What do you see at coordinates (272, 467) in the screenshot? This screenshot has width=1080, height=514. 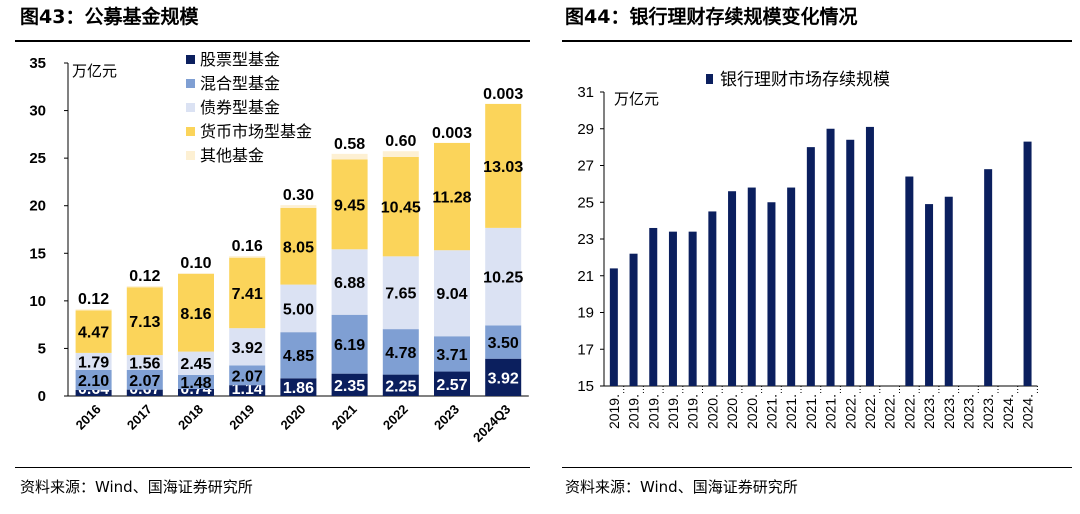 I see `left-bottom-rule` at bounding box center [272, 467].